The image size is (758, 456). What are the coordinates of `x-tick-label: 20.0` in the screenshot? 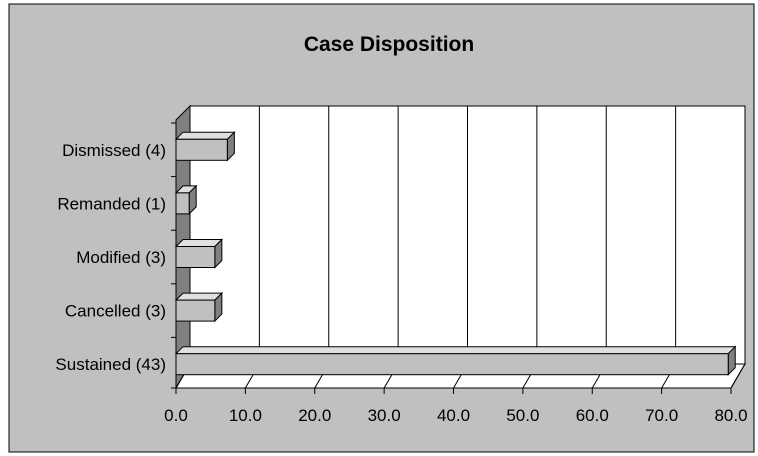 It's located at (314, 415).